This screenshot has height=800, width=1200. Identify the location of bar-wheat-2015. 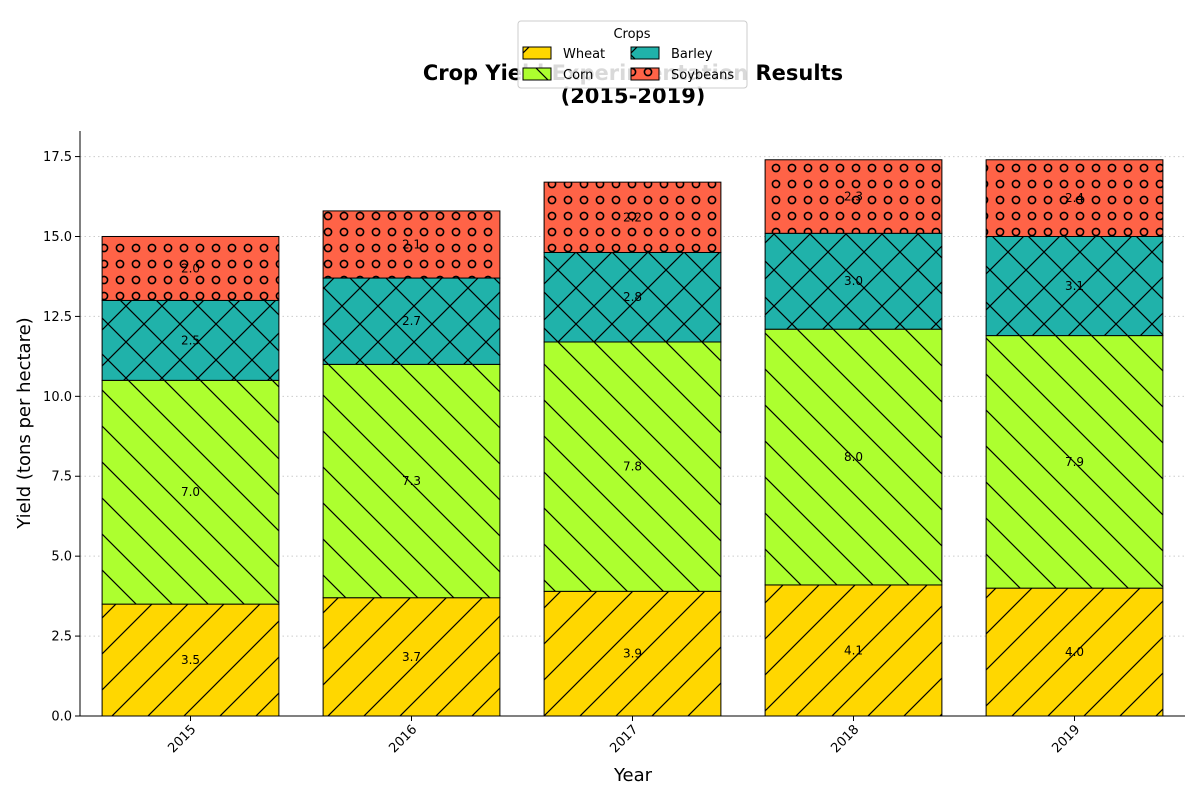
(190, 660).